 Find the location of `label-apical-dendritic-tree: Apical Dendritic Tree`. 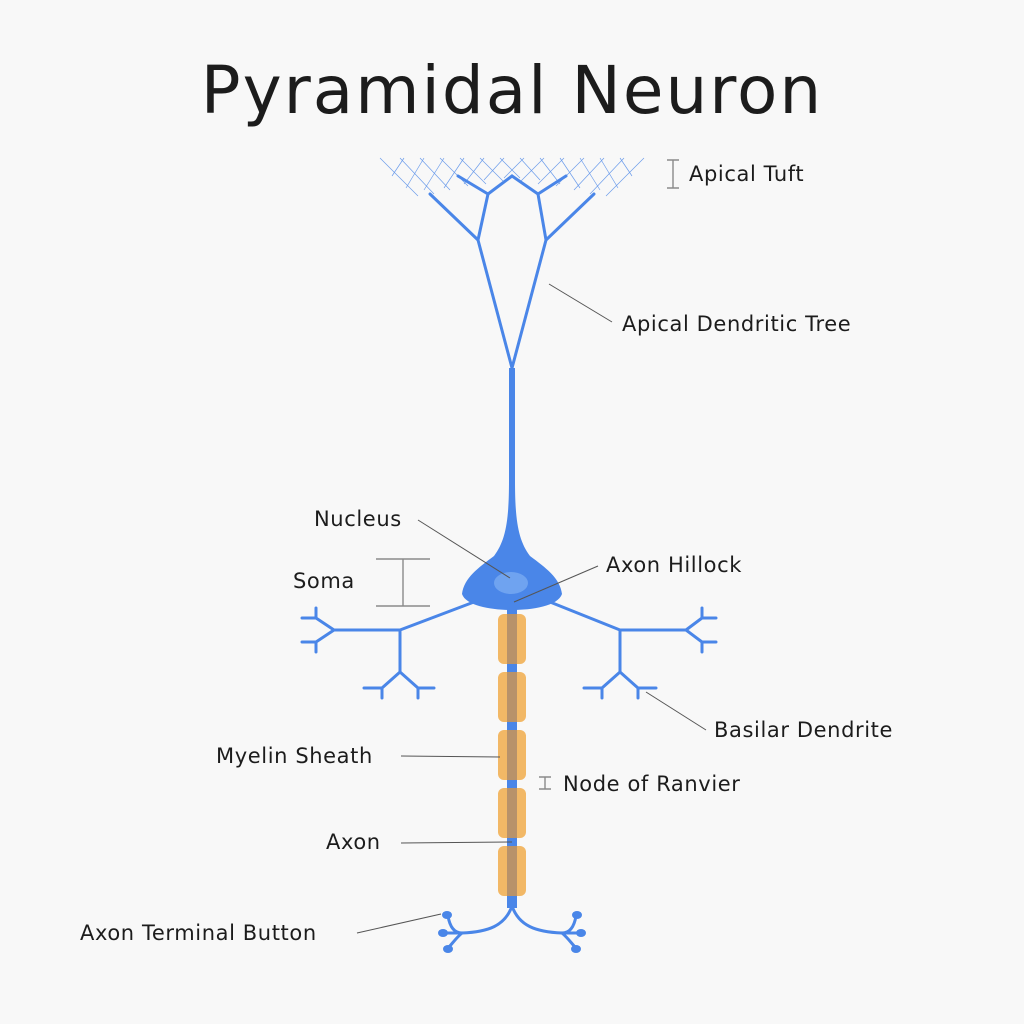

label-apical-dendritic-tree: Apical Dendritic Tree is located at coordinates (736, 324).